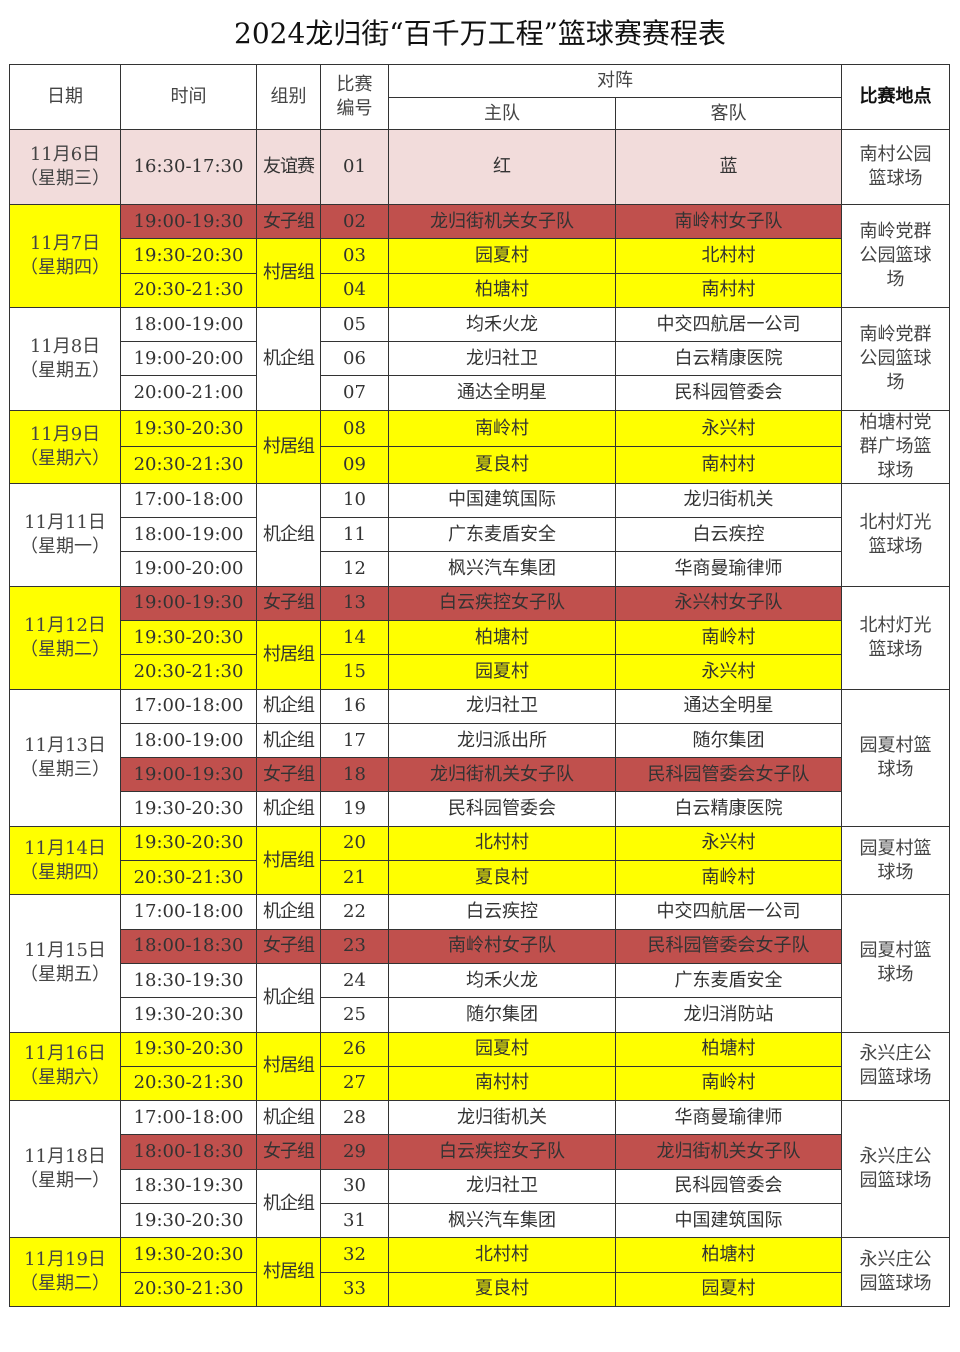 The image size is (960, 1352). I want to click on date-cell: 11月16日 （星期六）, so click(65, 1066).